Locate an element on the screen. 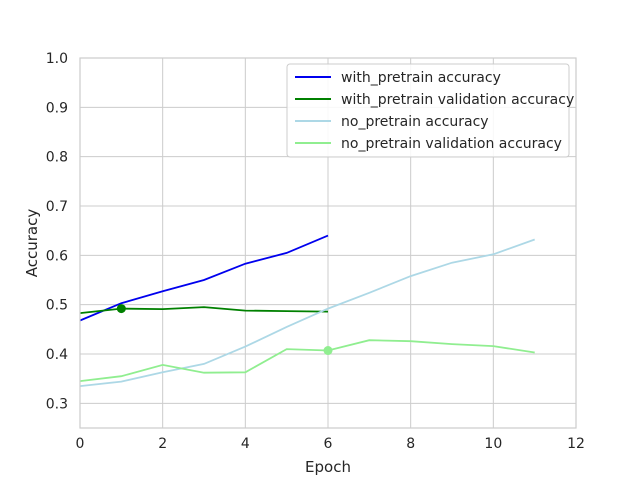 This screenshot has width=640, height=480. legend-box is located at coordinates (428, 110).